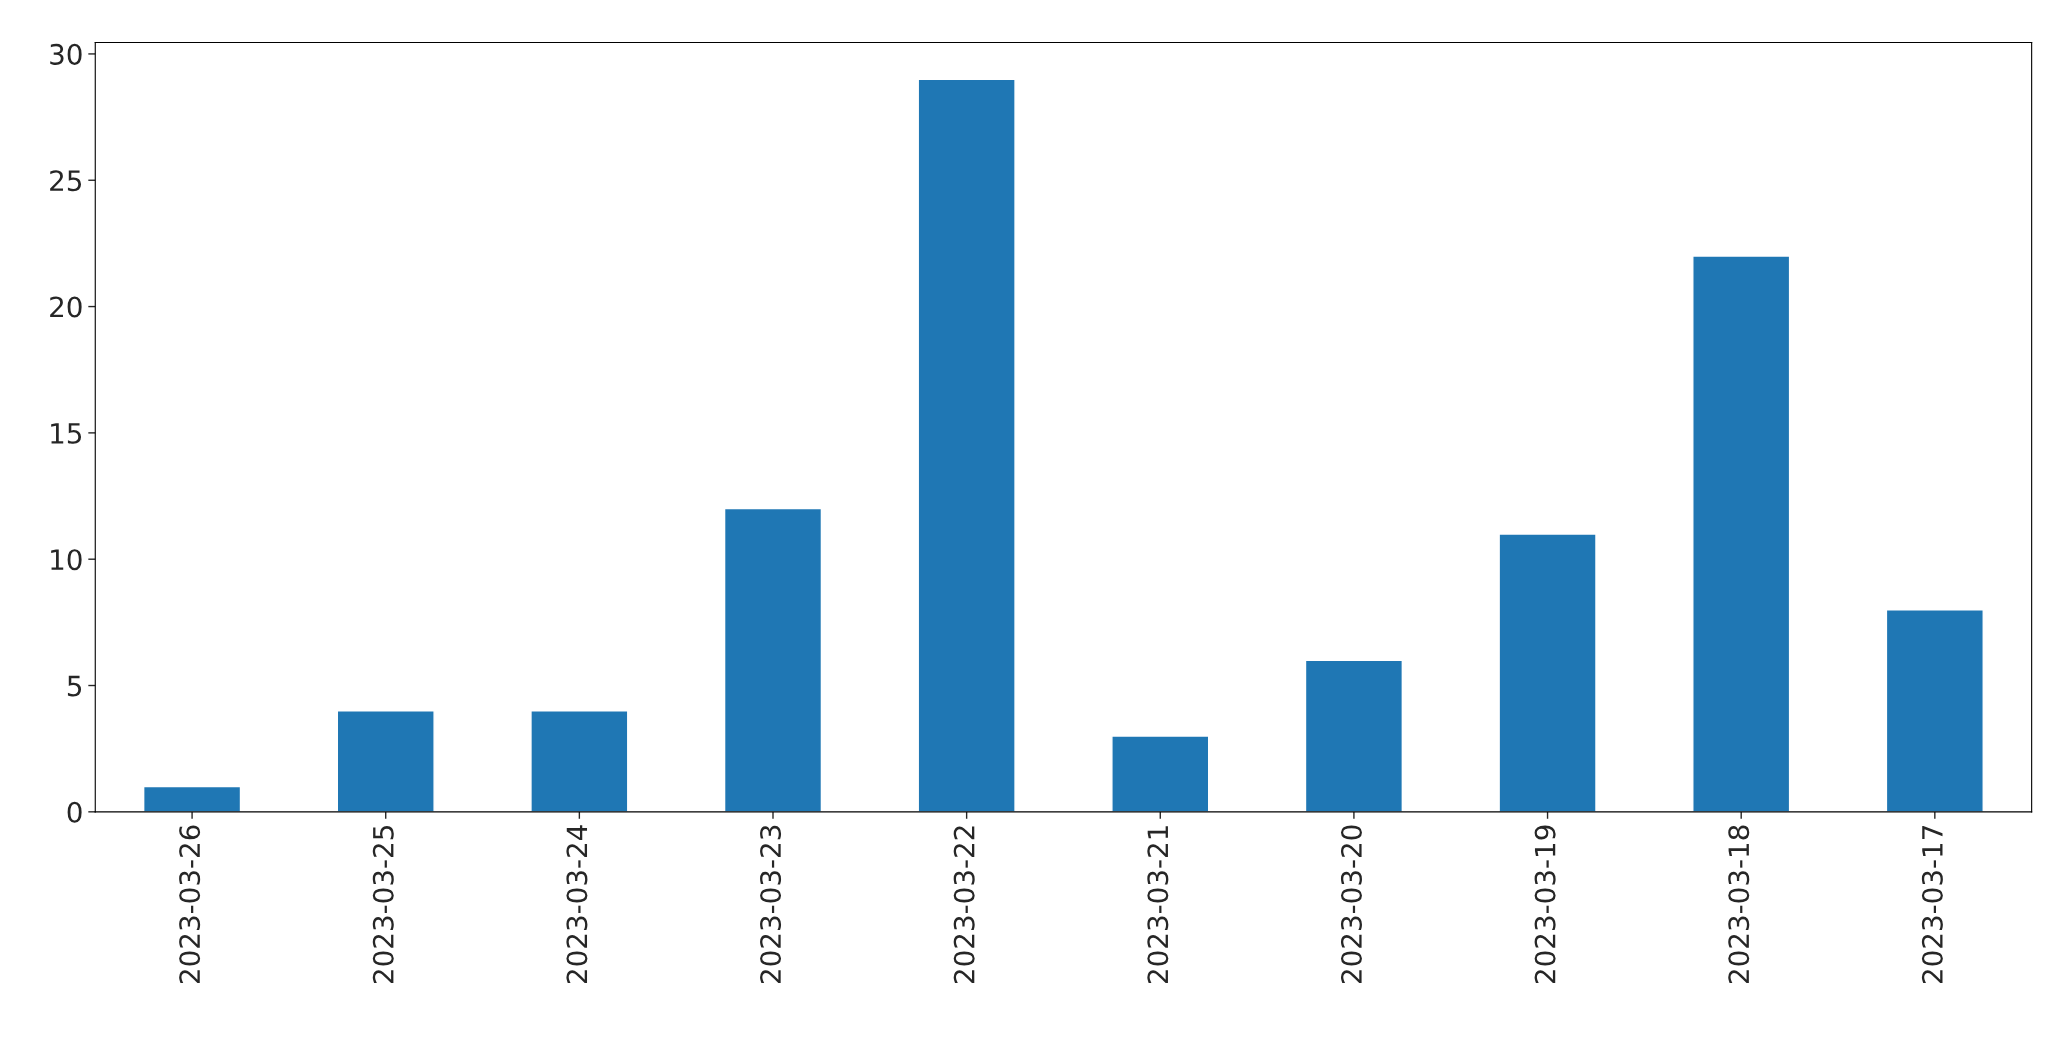 The image size is (2071, 1064). I want to click on y-tick-label: 30, so click(66, 54).